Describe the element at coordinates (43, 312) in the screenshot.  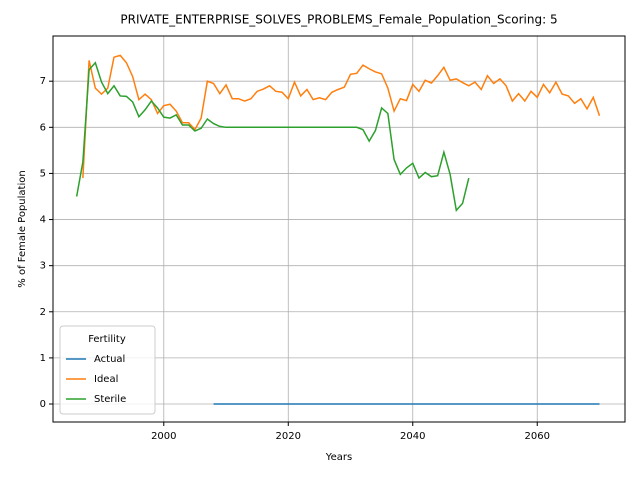
I see `y-tick-label: 2` at that location.